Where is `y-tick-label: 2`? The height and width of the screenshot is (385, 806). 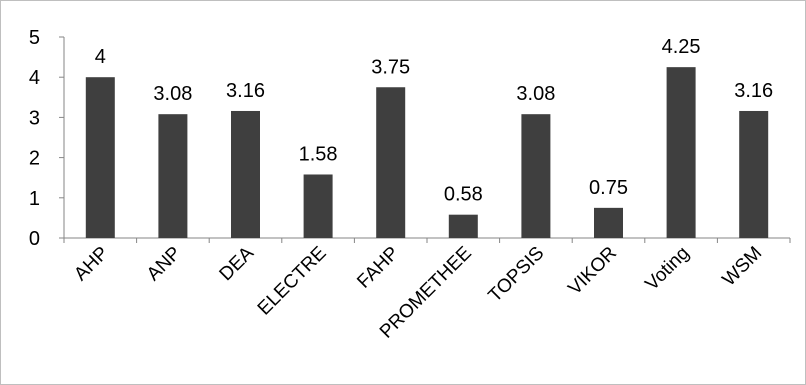 y-tick-label: 2 is located at coordinates (34, 159).